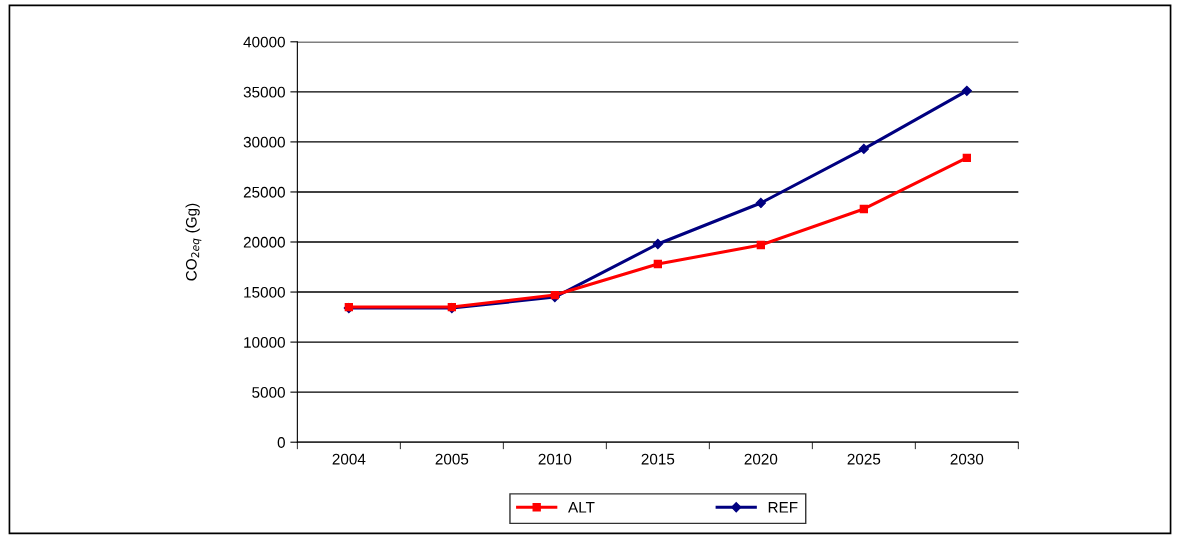 This screenshot has width=1180, height=536. What do you see at coordinates (864, 459) in the screenshot?
I see `x-tick-label: 2025` at bounding box center [864, 459].